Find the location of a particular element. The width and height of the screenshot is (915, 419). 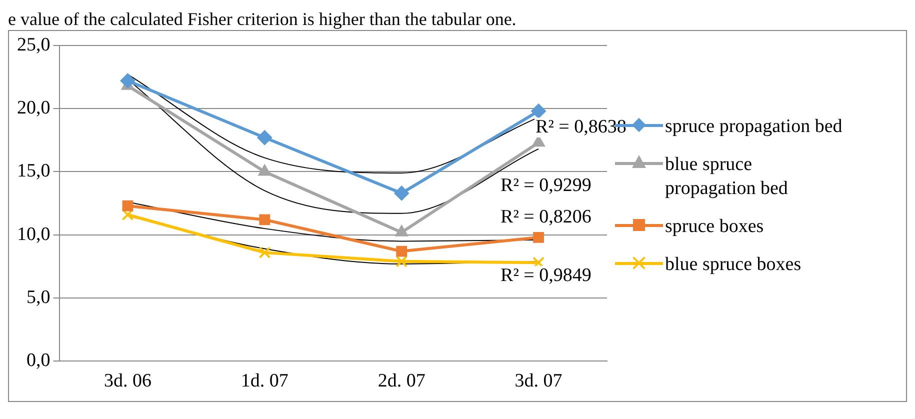

legend-label: blue spruce propagation bed is located at coordinates (727, 177).